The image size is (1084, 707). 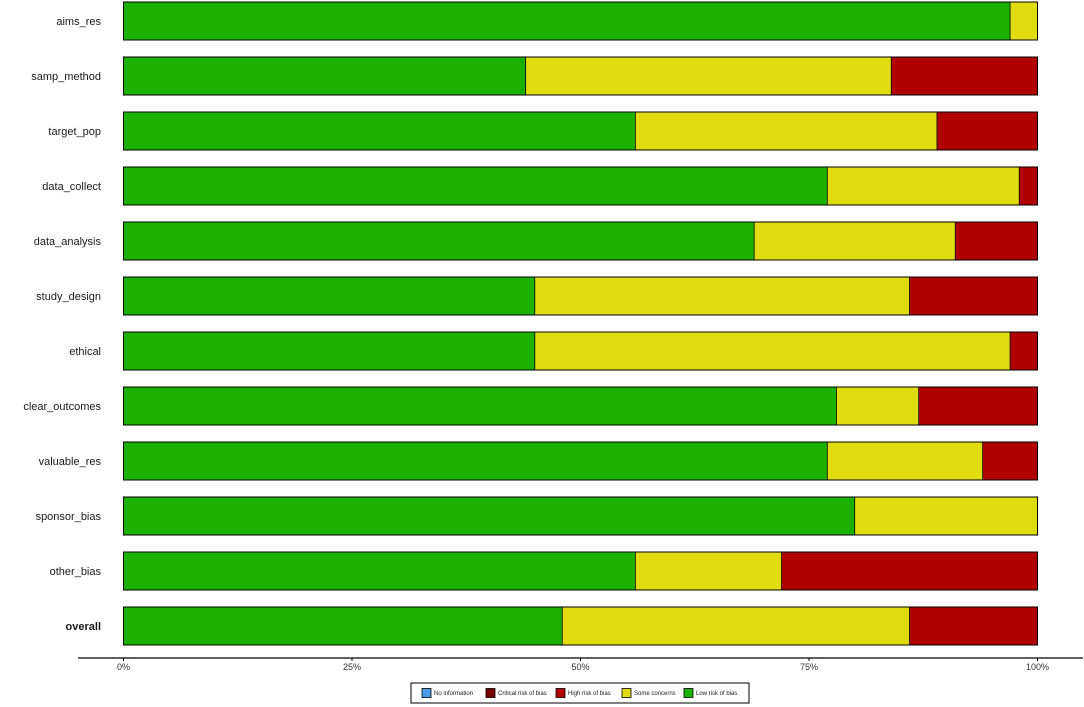 I want to click on bar-outline-other-bias, so click(x=580, y=571).